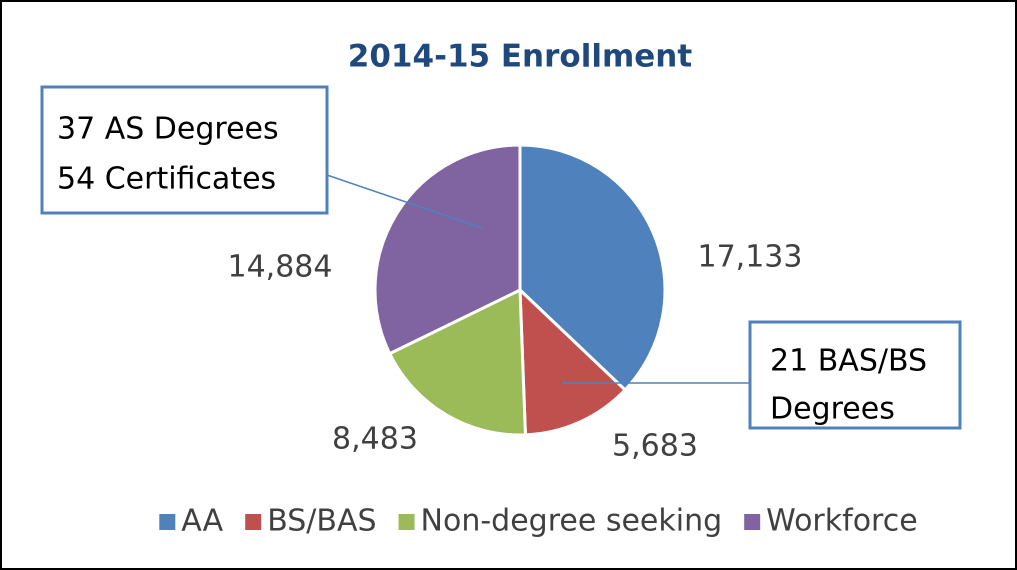 The image size is (1017, 570). Describe the element at coordinates (520, 57) in the screenshot. I see `chart-title: 2014-15 Enrollment` at that location.